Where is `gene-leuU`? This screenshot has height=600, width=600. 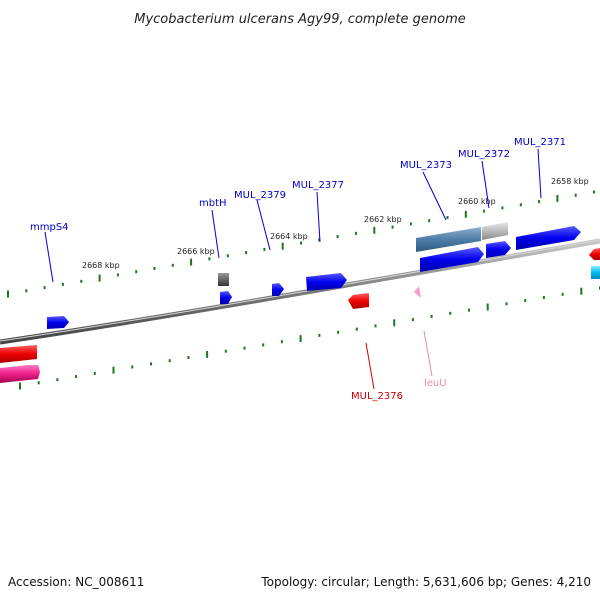 gene-leuU is located at coordinates (417, 292).